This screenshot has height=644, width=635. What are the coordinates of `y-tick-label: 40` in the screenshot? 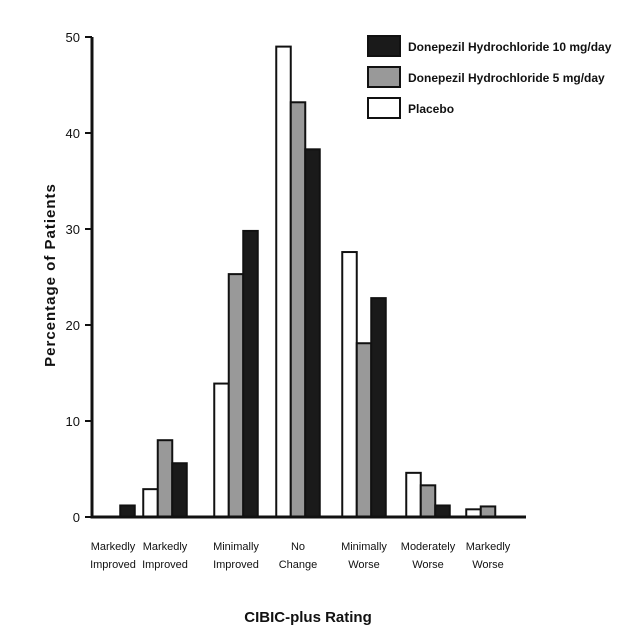 It's located at (73, 133).